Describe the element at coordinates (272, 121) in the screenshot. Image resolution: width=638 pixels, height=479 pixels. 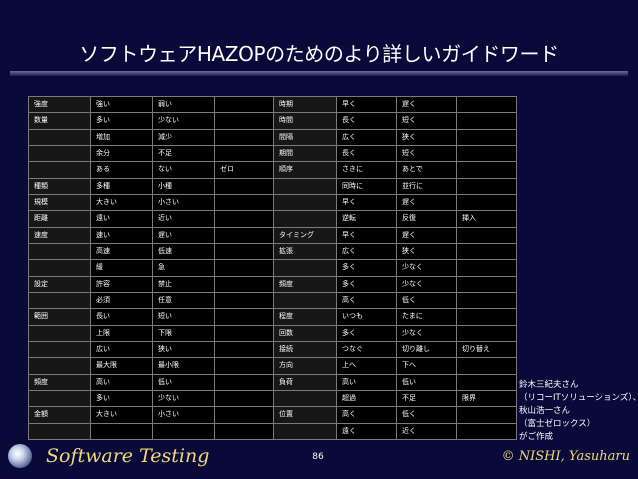
I see `table-row: 数量 多い 少ない 時間 長く 短く` at that location.